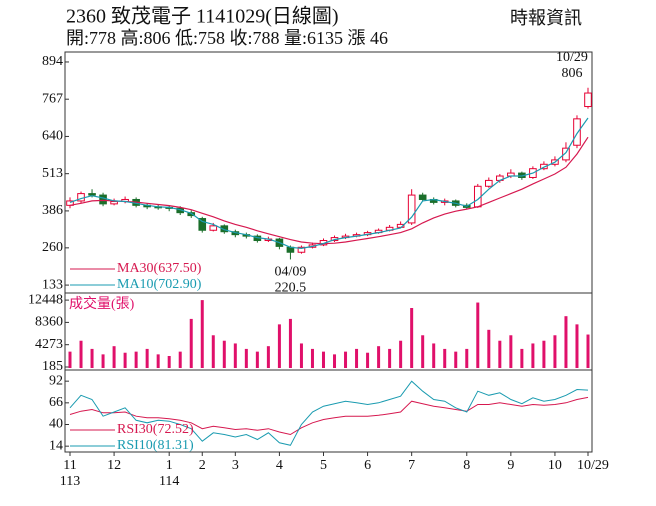  What do you see at coordinates (70, 481) in the screenshot?
I see `year-label: 113` at bounding box center [70, 481].